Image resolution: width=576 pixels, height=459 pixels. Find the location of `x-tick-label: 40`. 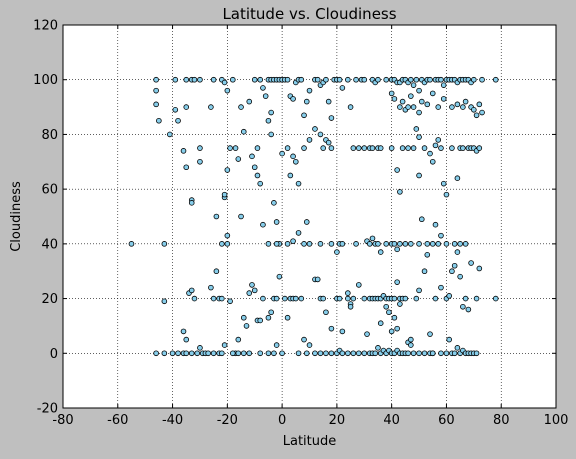

x-tick-label: 40 is located at coordinates (391, 420).